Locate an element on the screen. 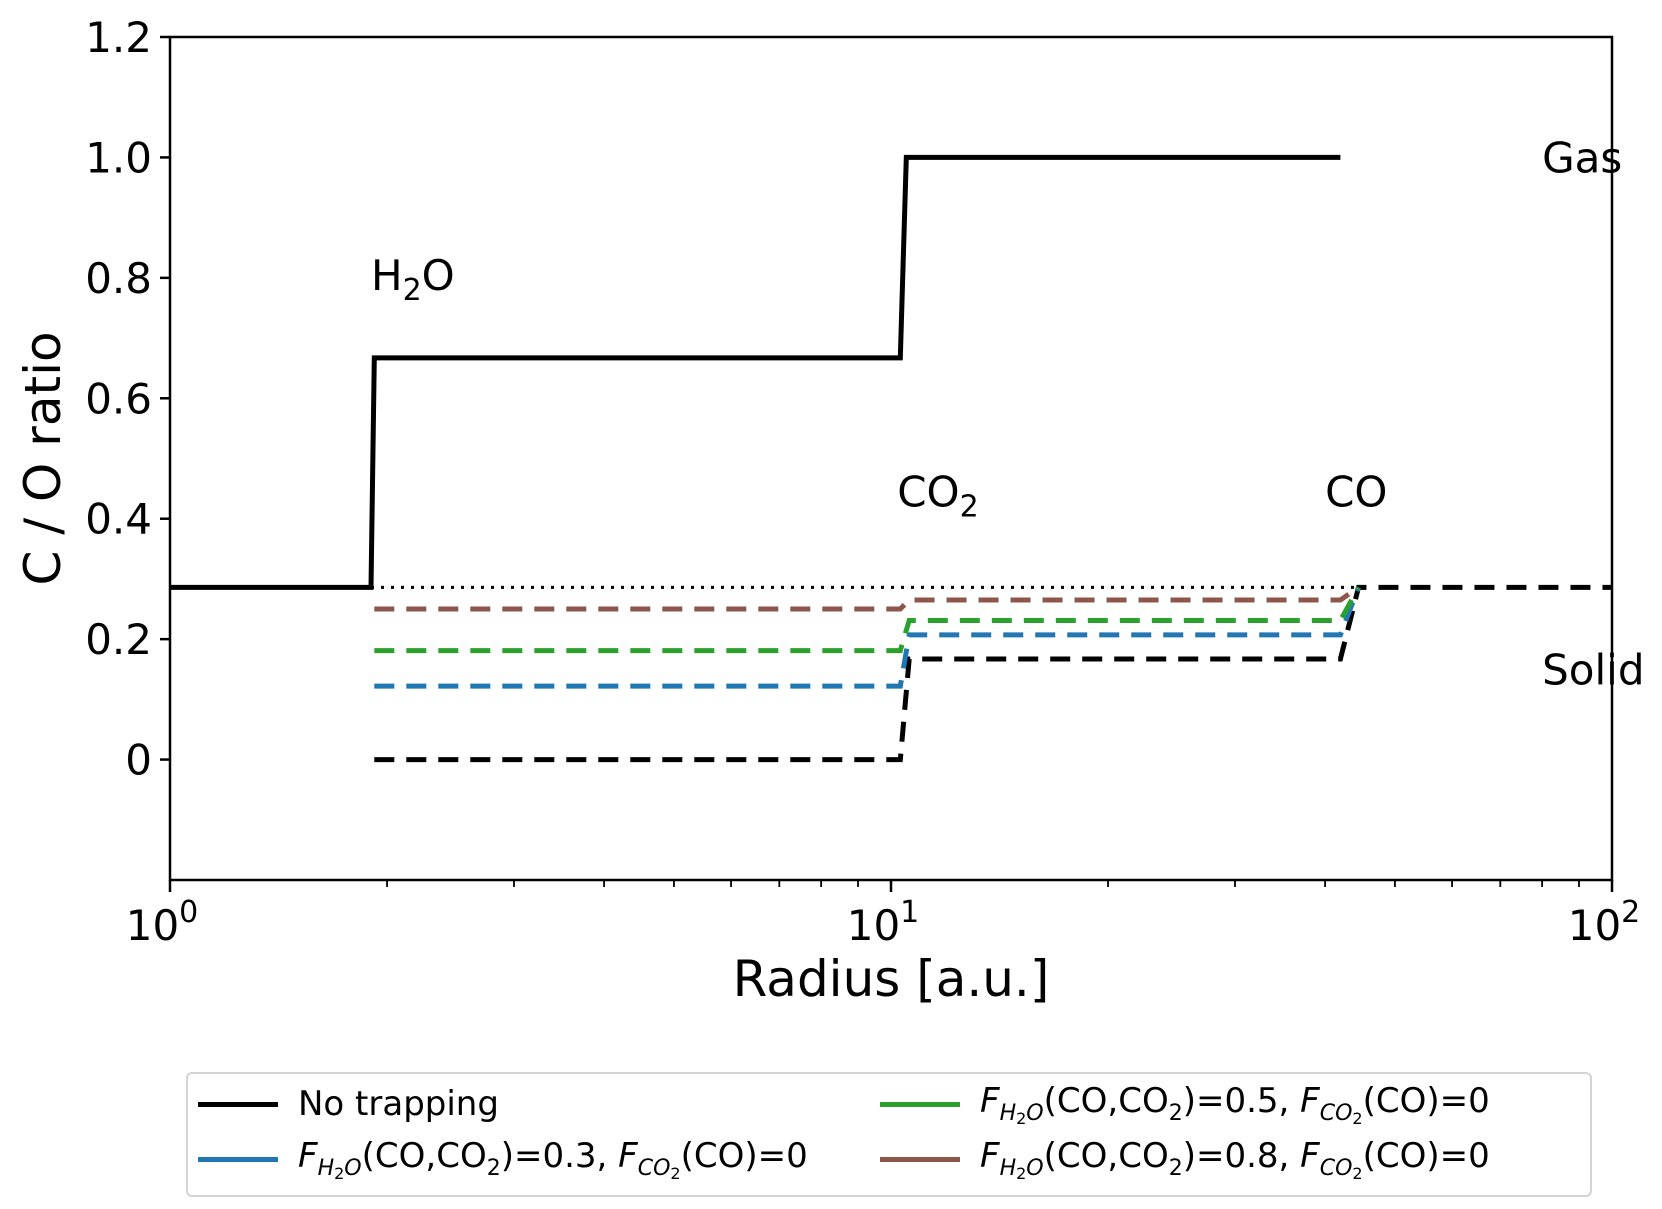 The width and height of the screenshot is (1662, 1209). y-tick-label: 1.2 is located at coordinates (118, 37).